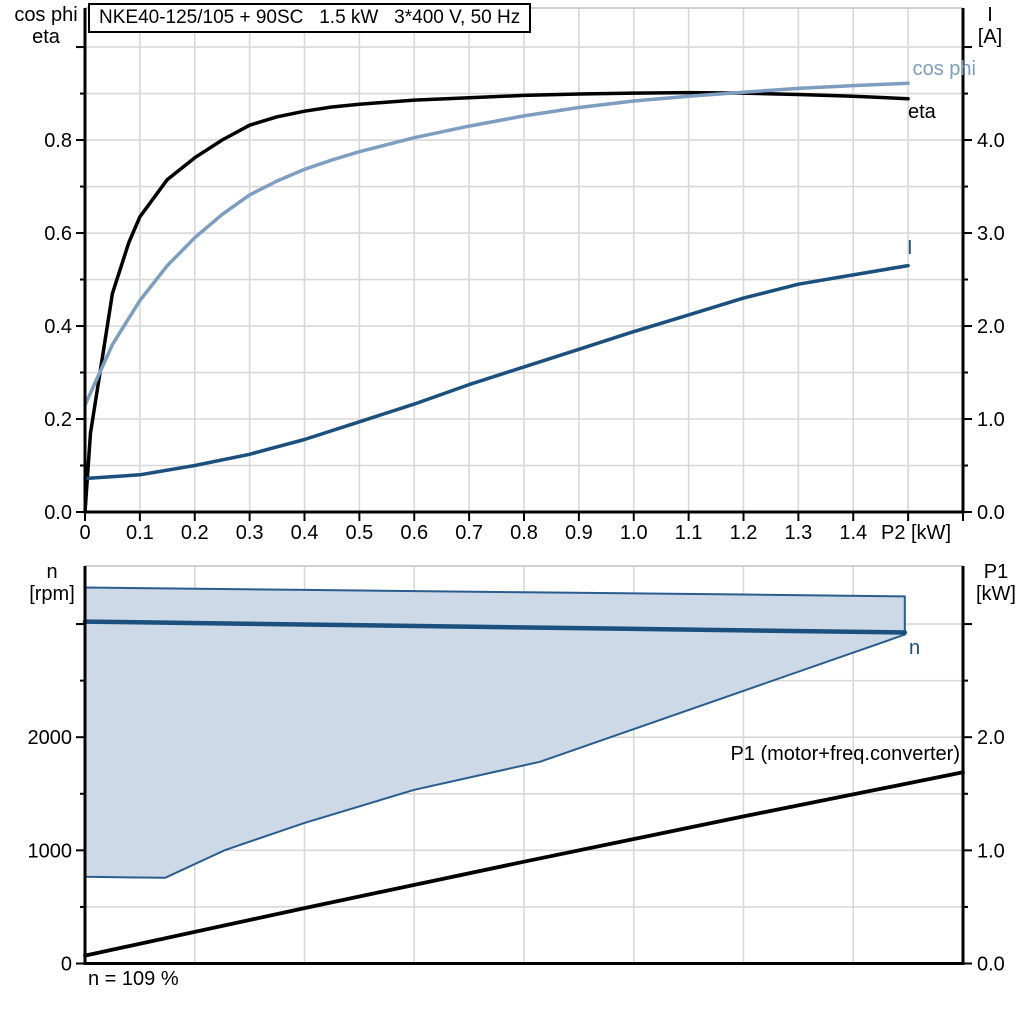 The image size is (1024, 1024). I want to click on left-tick-label: 0, so click(66, 965).